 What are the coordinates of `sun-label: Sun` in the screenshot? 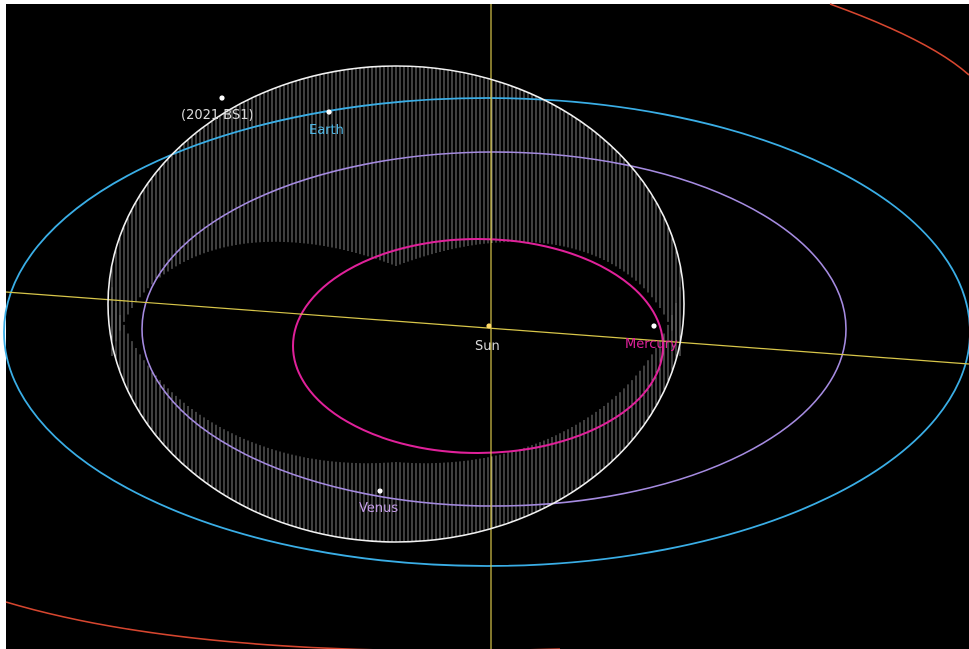 It's located at (487, 346).